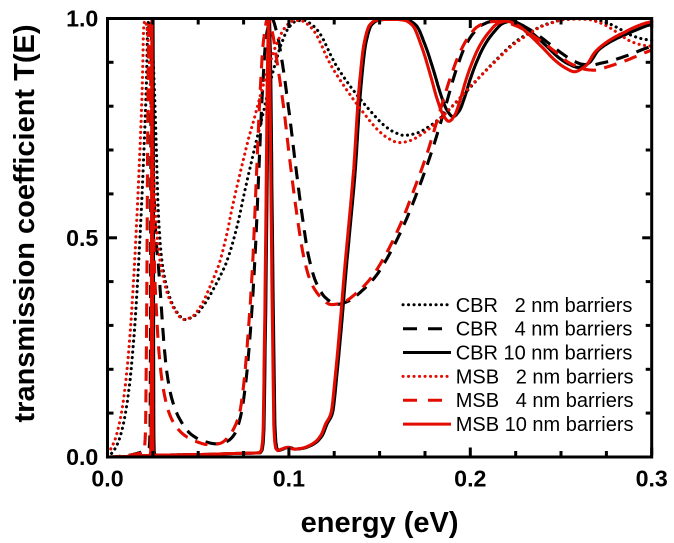  Describe the element at coordinates (545, 401) in the screenshot. I see `svg-text: MSB 4 nm barriers` at that location.